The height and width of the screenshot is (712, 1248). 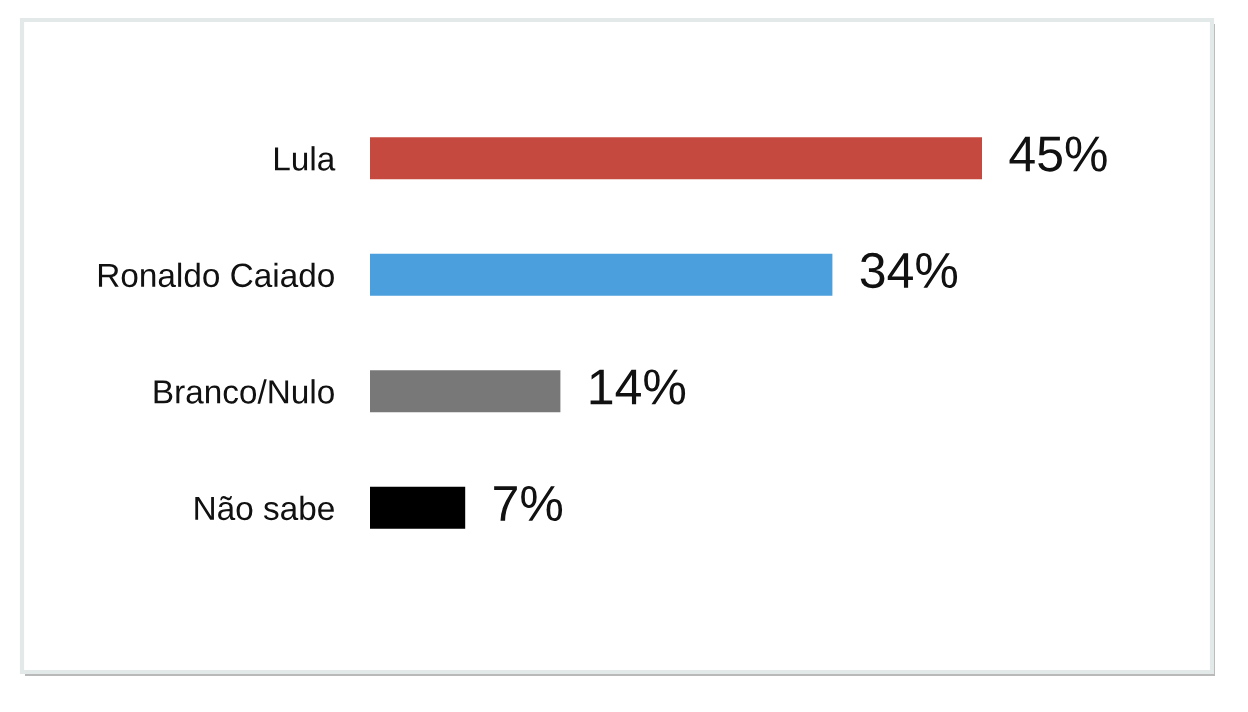 What do you see at coordinates (244, 391) in the screenshot?
I see `y-tick-label: Branco/Nulo` at bounding box center [244, 391].